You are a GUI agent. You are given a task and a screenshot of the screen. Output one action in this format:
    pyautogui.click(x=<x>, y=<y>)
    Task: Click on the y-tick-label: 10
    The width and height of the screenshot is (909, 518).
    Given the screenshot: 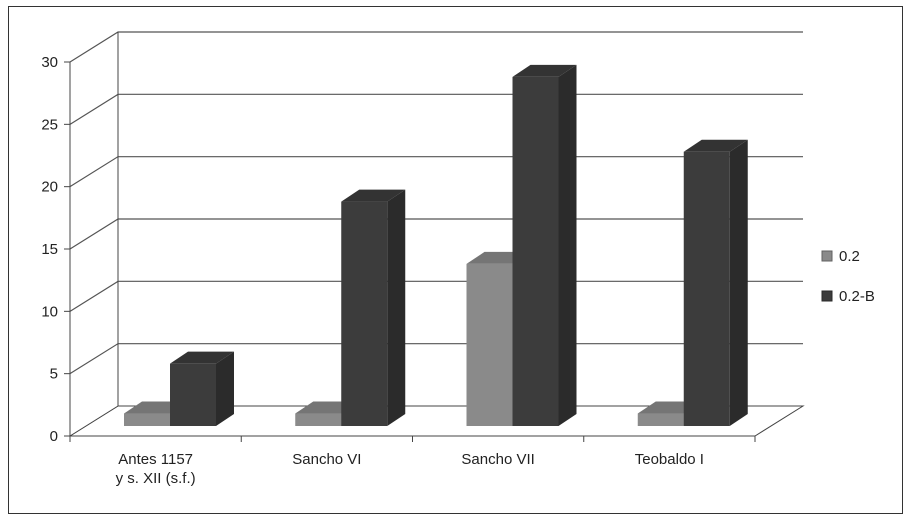 What is the action you would take?
    pyautogui.click(x=49, y=311)
    